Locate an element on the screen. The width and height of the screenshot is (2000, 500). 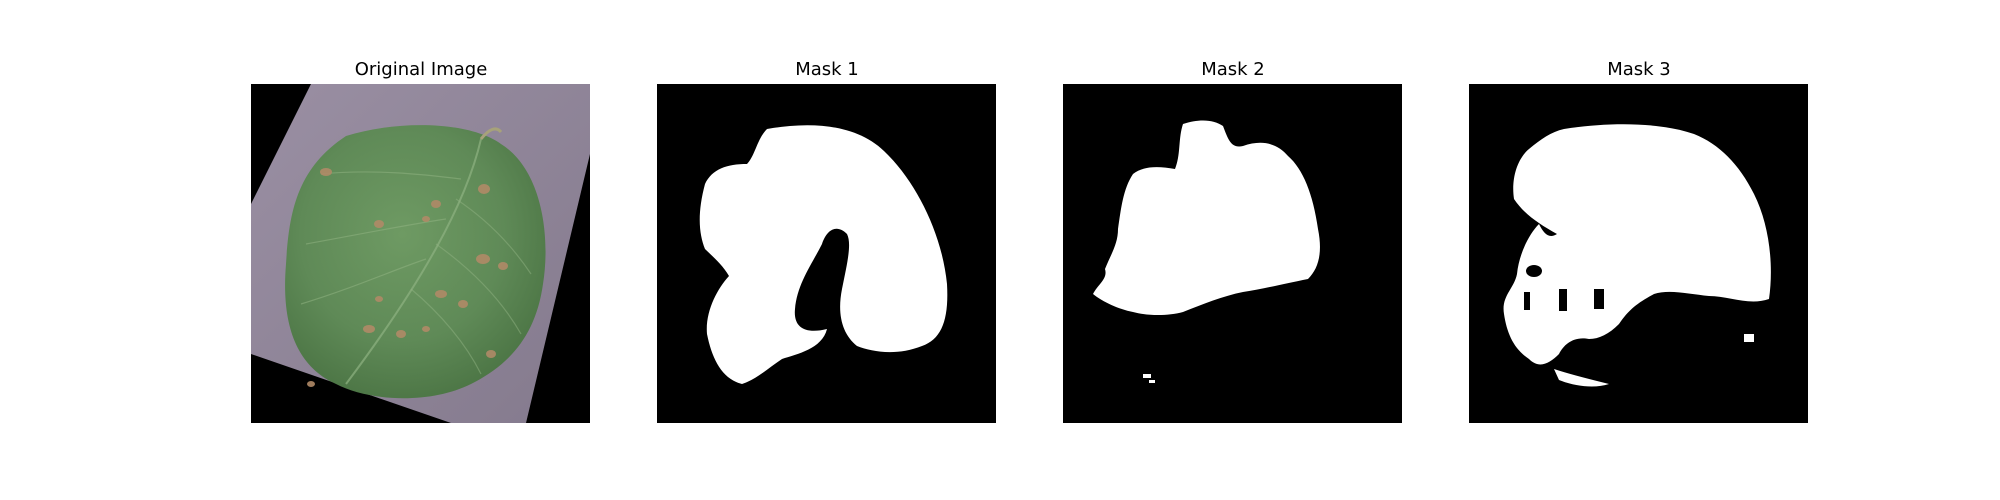
leaf-blade is located at coordinates (415, 262).